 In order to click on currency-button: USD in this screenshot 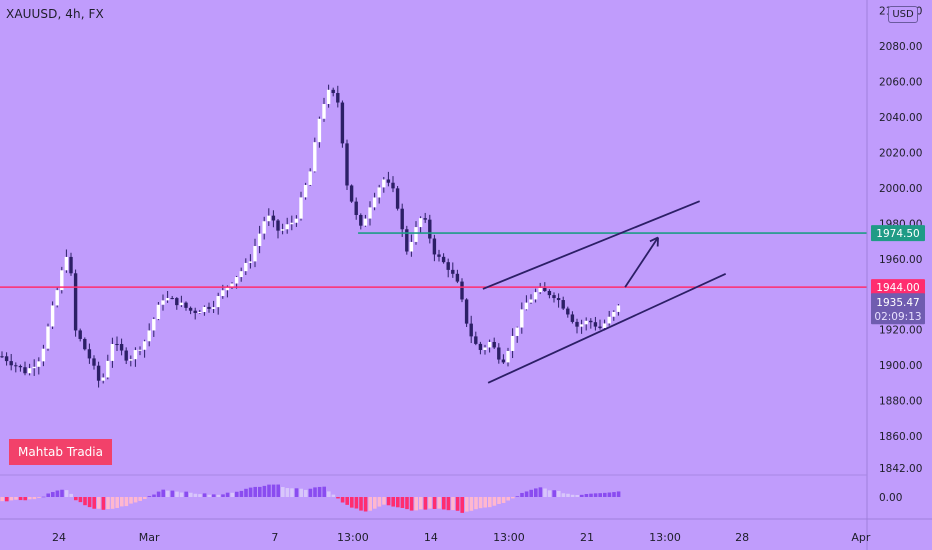, I will do `click(903, 14)`.